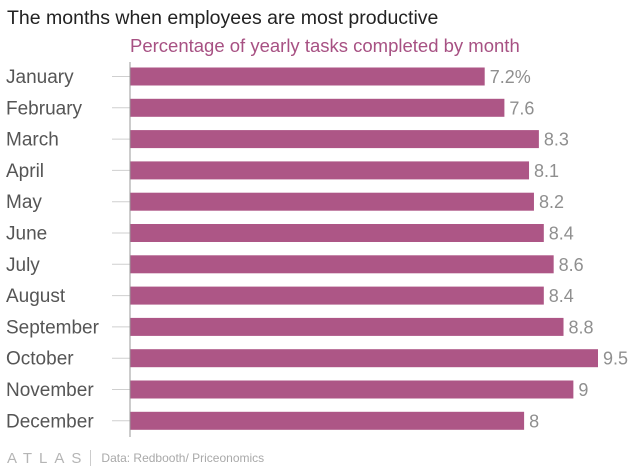 The height and width of the screenshot is (469, 640). I want to click on value-label-june: 8.4, so click(561, 234).